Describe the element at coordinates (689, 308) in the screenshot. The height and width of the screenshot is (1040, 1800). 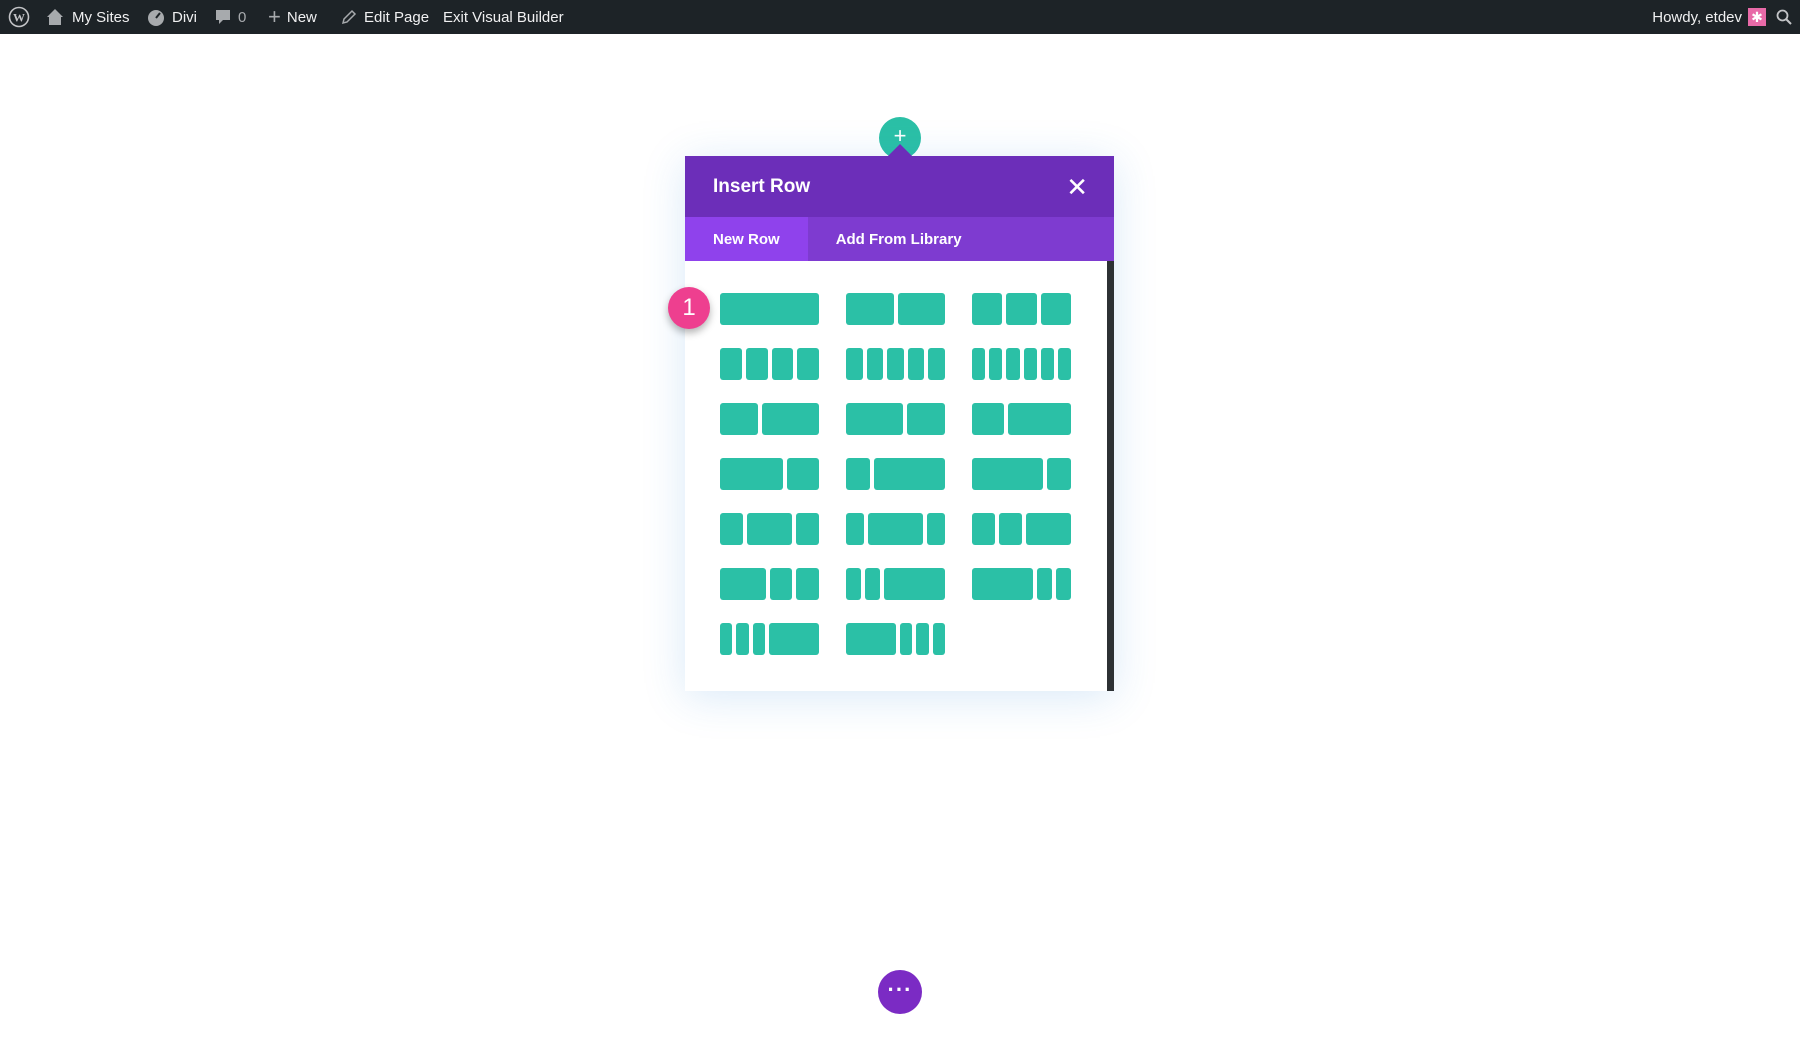
I see `step-badge: 1` at that location.